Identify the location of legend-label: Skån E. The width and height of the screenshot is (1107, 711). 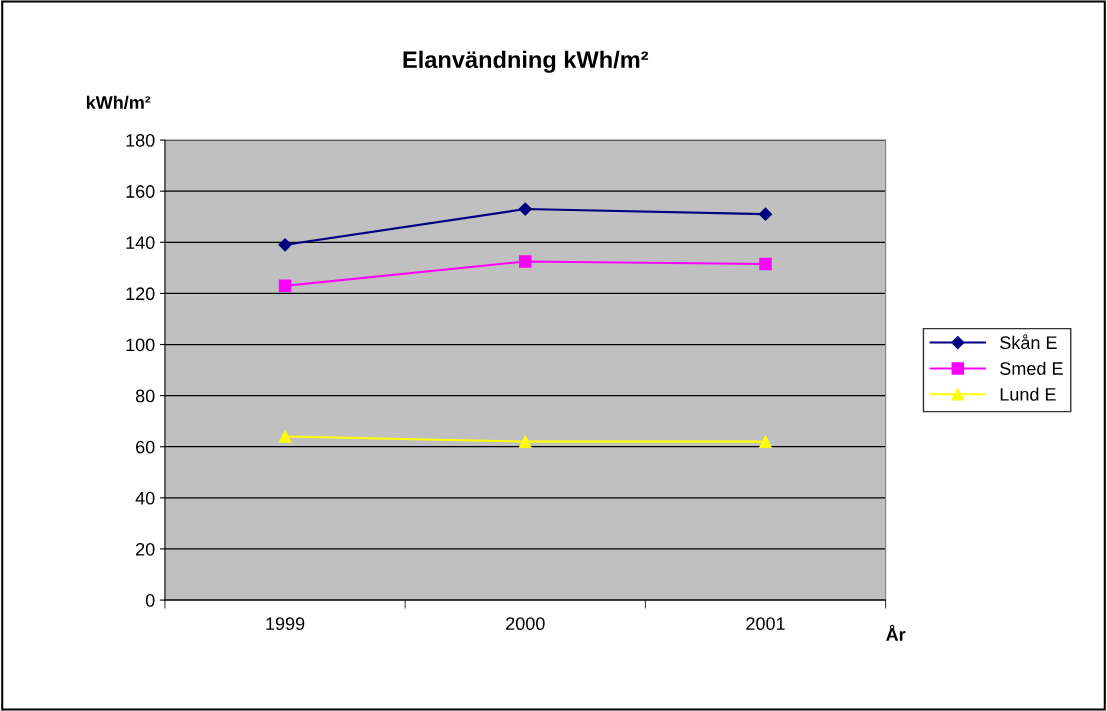
(1028, 342).